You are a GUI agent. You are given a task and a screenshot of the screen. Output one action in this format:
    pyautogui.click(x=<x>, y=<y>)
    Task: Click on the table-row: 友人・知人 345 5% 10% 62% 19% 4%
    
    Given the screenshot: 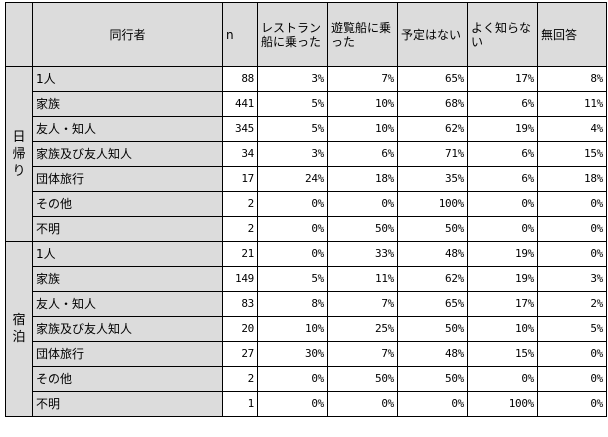 What is the action you would take?
    pyautogui.click(x=306, y=129)
    